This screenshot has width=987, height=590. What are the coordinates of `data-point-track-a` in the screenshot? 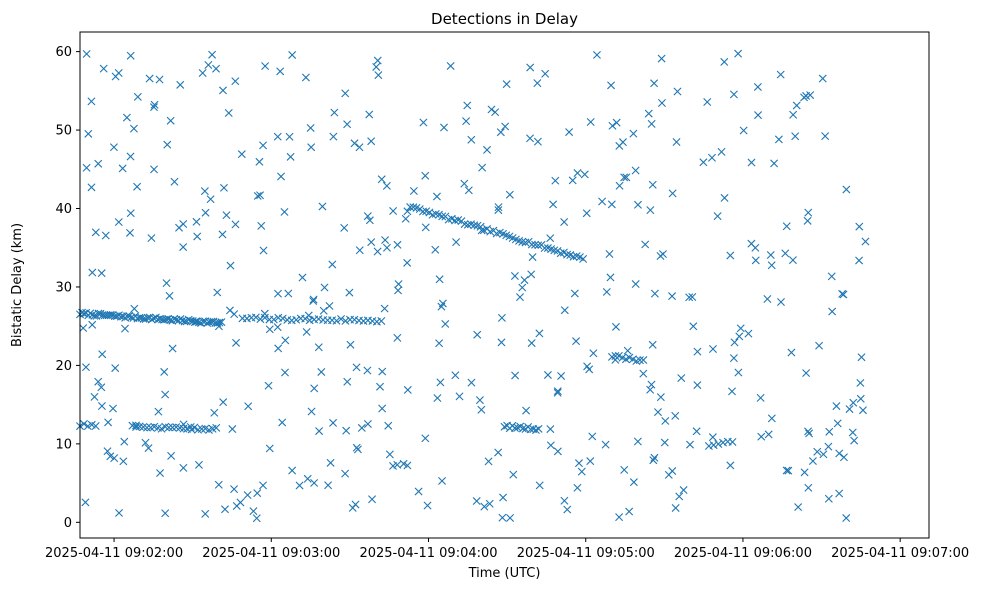 It's located at (168, 318).